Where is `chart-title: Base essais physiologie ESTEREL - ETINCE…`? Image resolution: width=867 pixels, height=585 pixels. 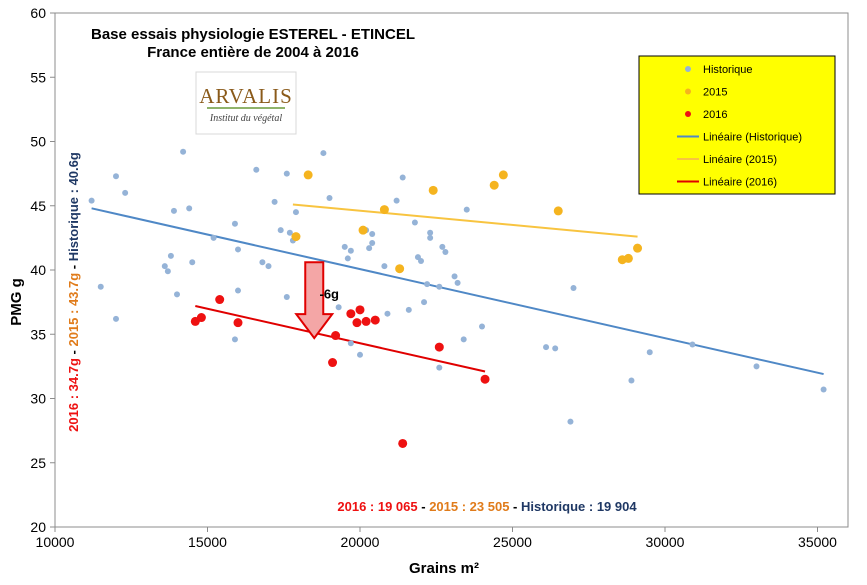 chart-title: Base essais physiologie ESTEREL - ETINCE… is located at coordinates (253, 34).